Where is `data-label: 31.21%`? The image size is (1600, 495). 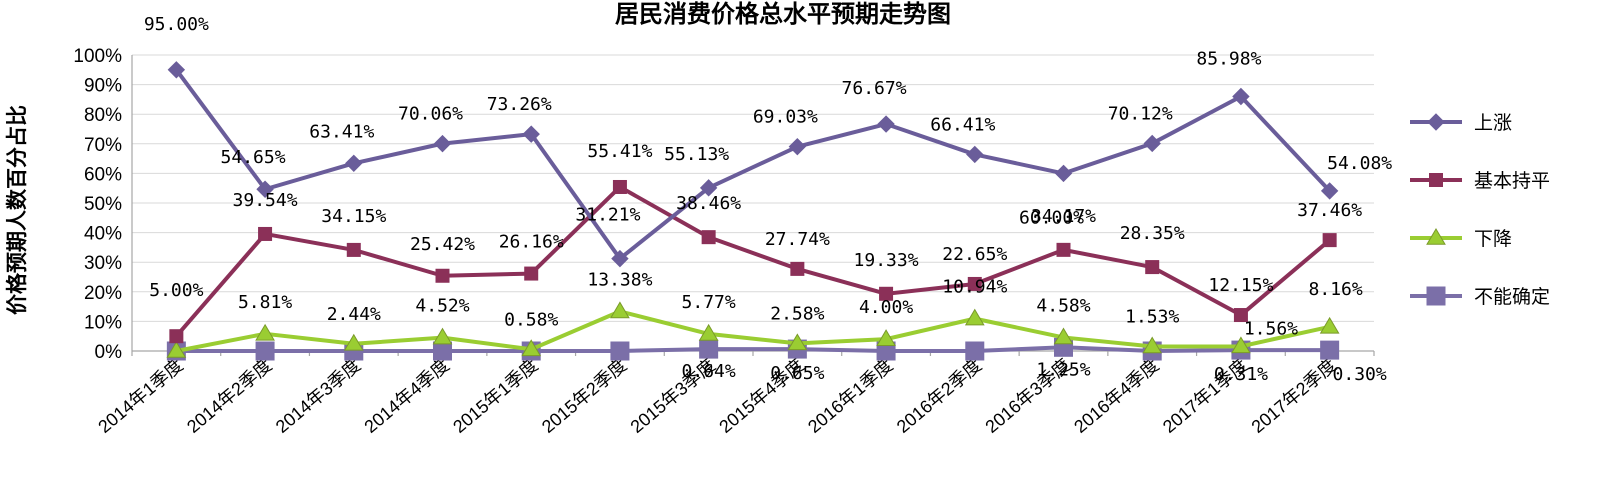 data-label: 31.21% is located at coordinates (607, 215).